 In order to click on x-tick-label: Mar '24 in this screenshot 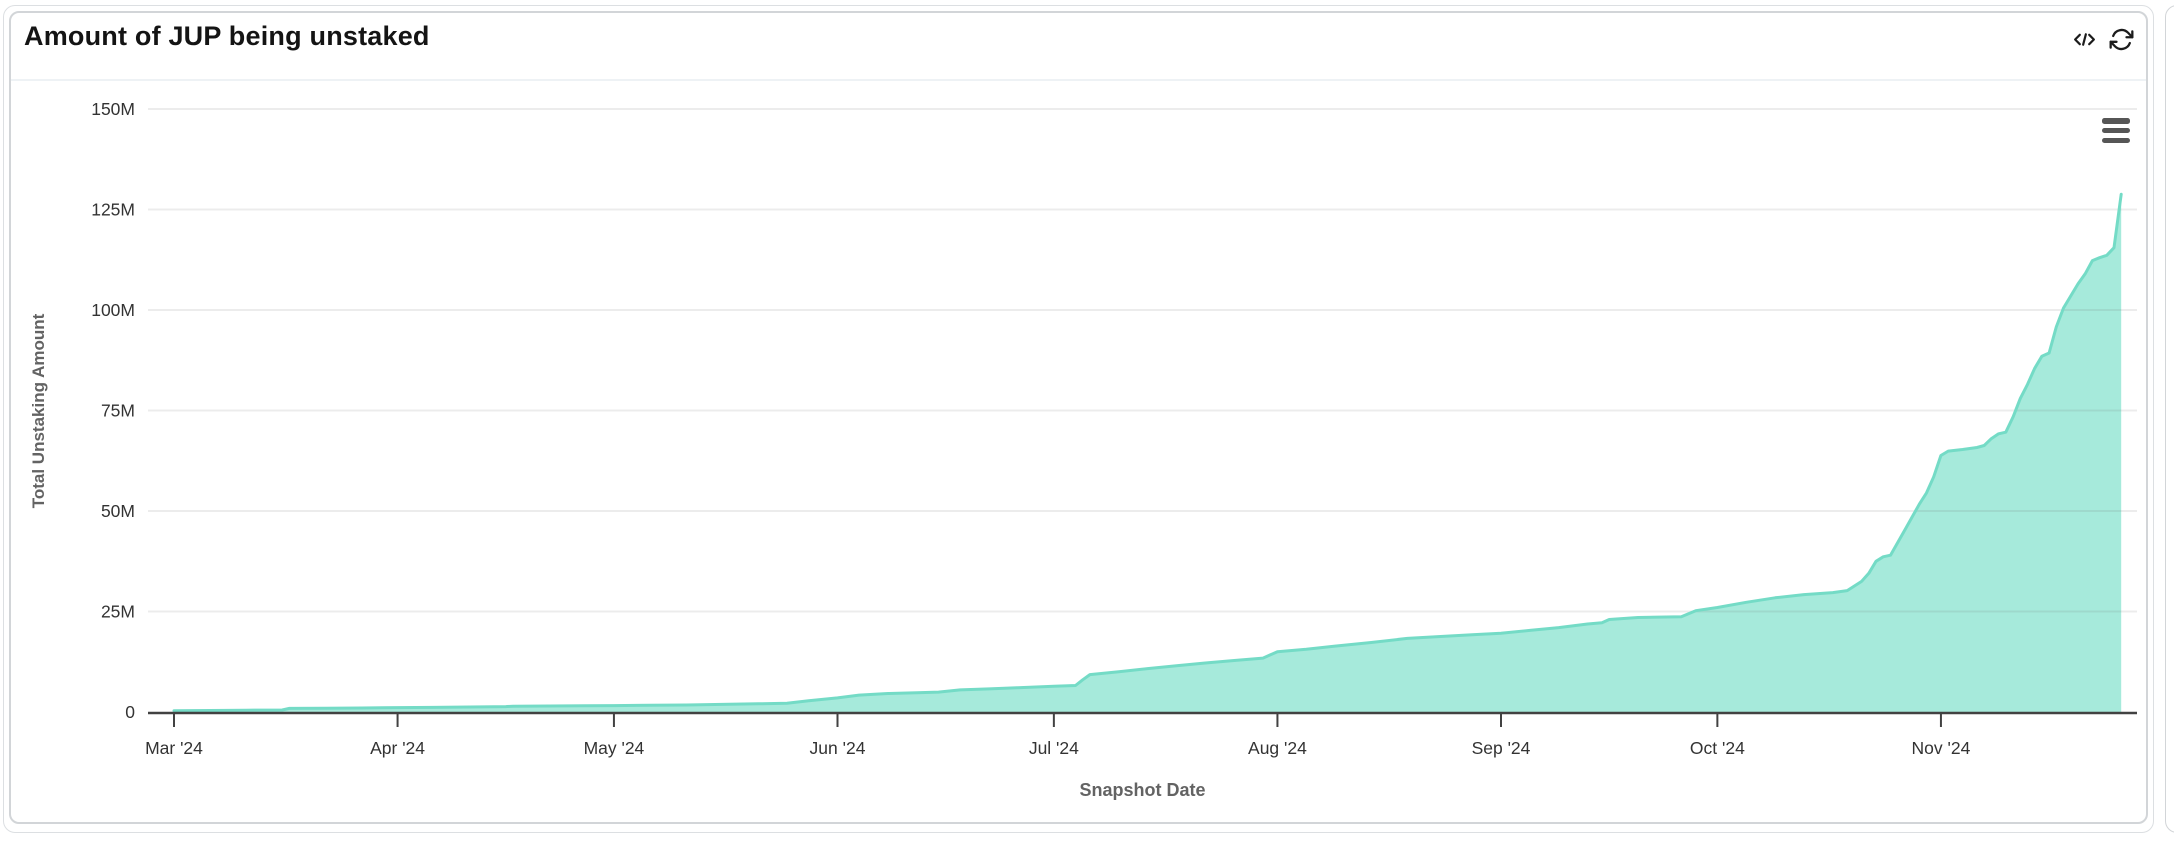, I will do `click(174, 748)`.